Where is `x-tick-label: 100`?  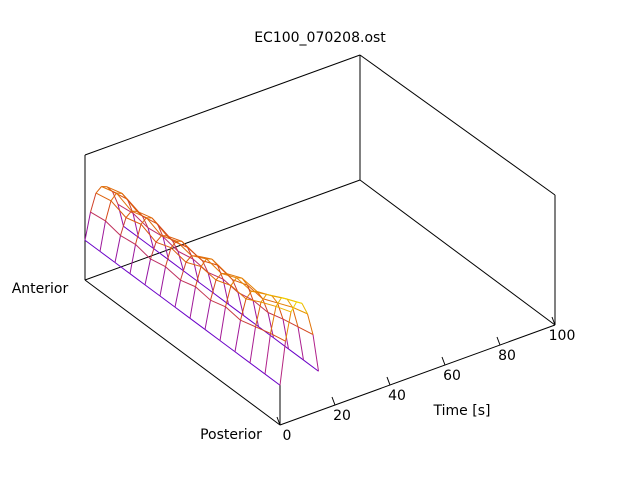 x-tick-label: 100 is located at coordinates (562, 336).